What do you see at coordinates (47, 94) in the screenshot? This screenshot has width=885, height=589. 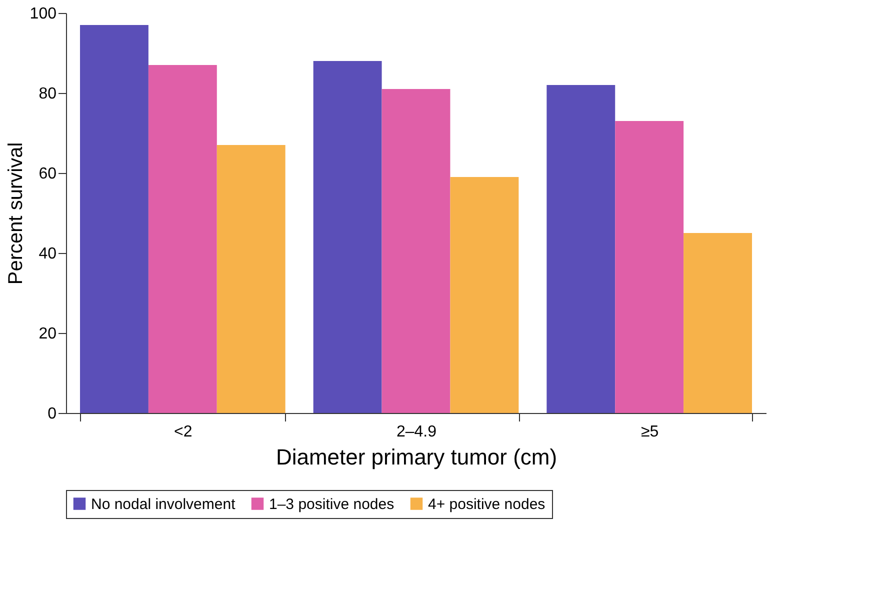 I see `y-tick-label: 80` at bounding box center [47, 94].